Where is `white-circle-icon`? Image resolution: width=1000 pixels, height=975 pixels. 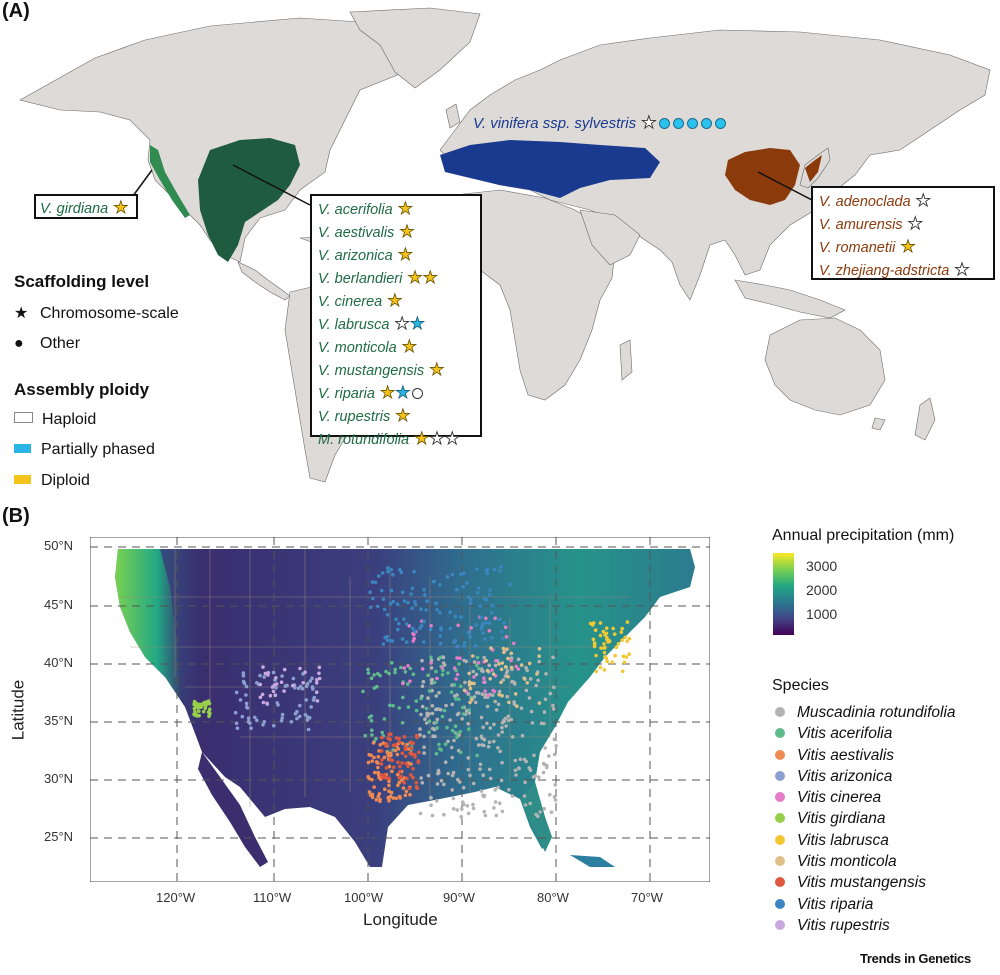
white-circle-icon is located at coordinates (418, 393).